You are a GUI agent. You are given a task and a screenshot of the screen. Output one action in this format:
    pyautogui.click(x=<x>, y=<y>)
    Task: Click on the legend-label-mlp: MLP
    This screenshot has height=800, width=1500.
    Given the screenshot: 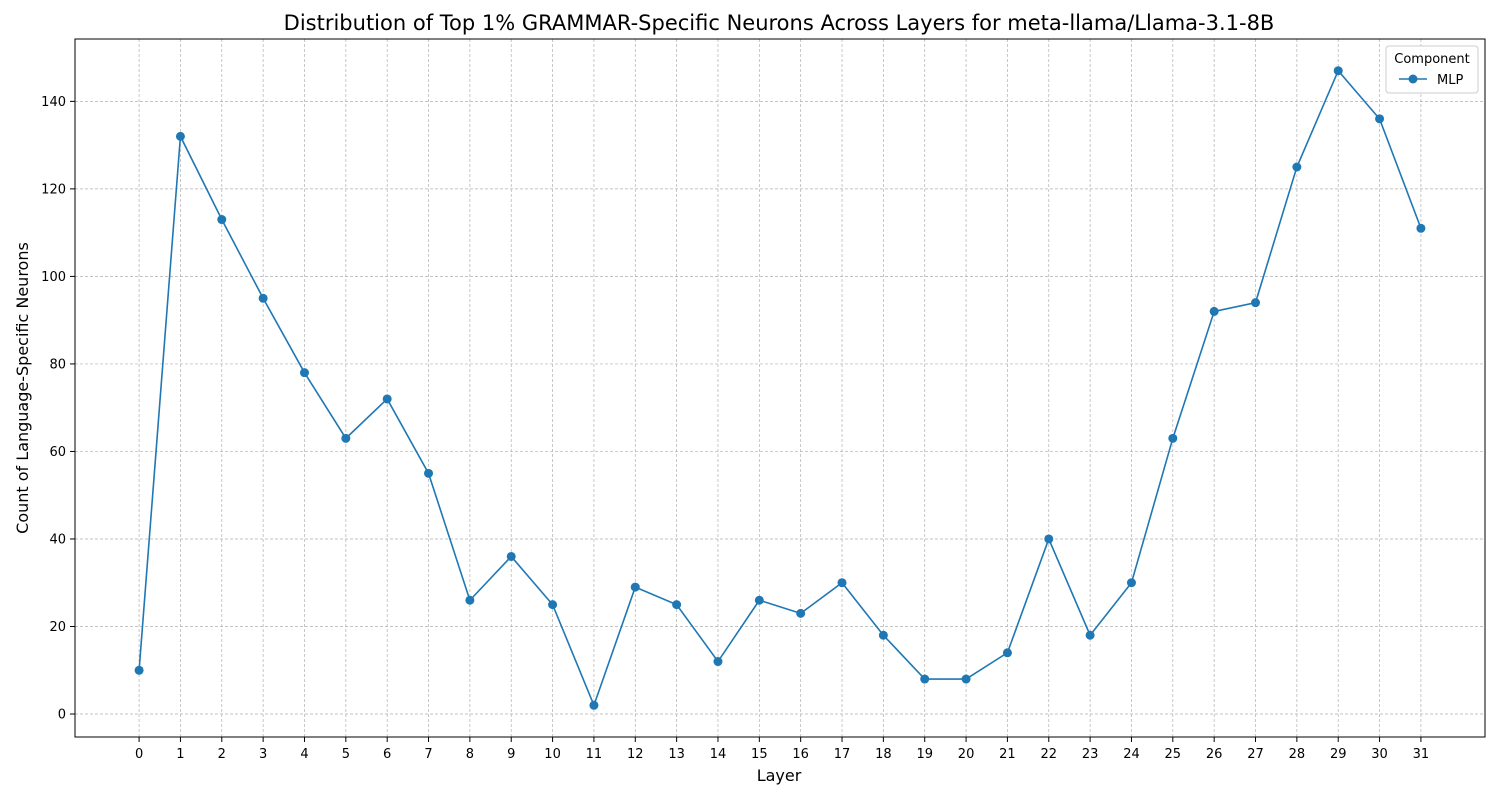 What is the action you would take?
    pyautogui.click(x=1450, y=80)
    